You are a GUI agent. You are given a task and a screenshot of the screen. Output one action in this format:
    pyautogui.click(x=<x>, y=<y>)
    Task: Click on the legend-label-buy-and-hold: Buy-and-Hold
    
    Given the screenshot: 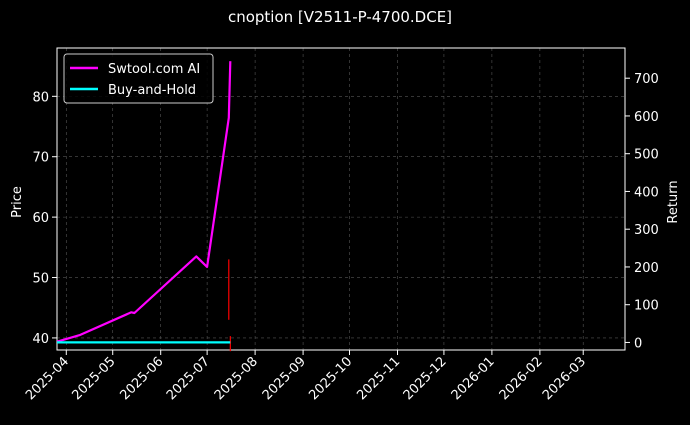 What is the action you would take?
    pyautogui.click(x=152, y=90)
    